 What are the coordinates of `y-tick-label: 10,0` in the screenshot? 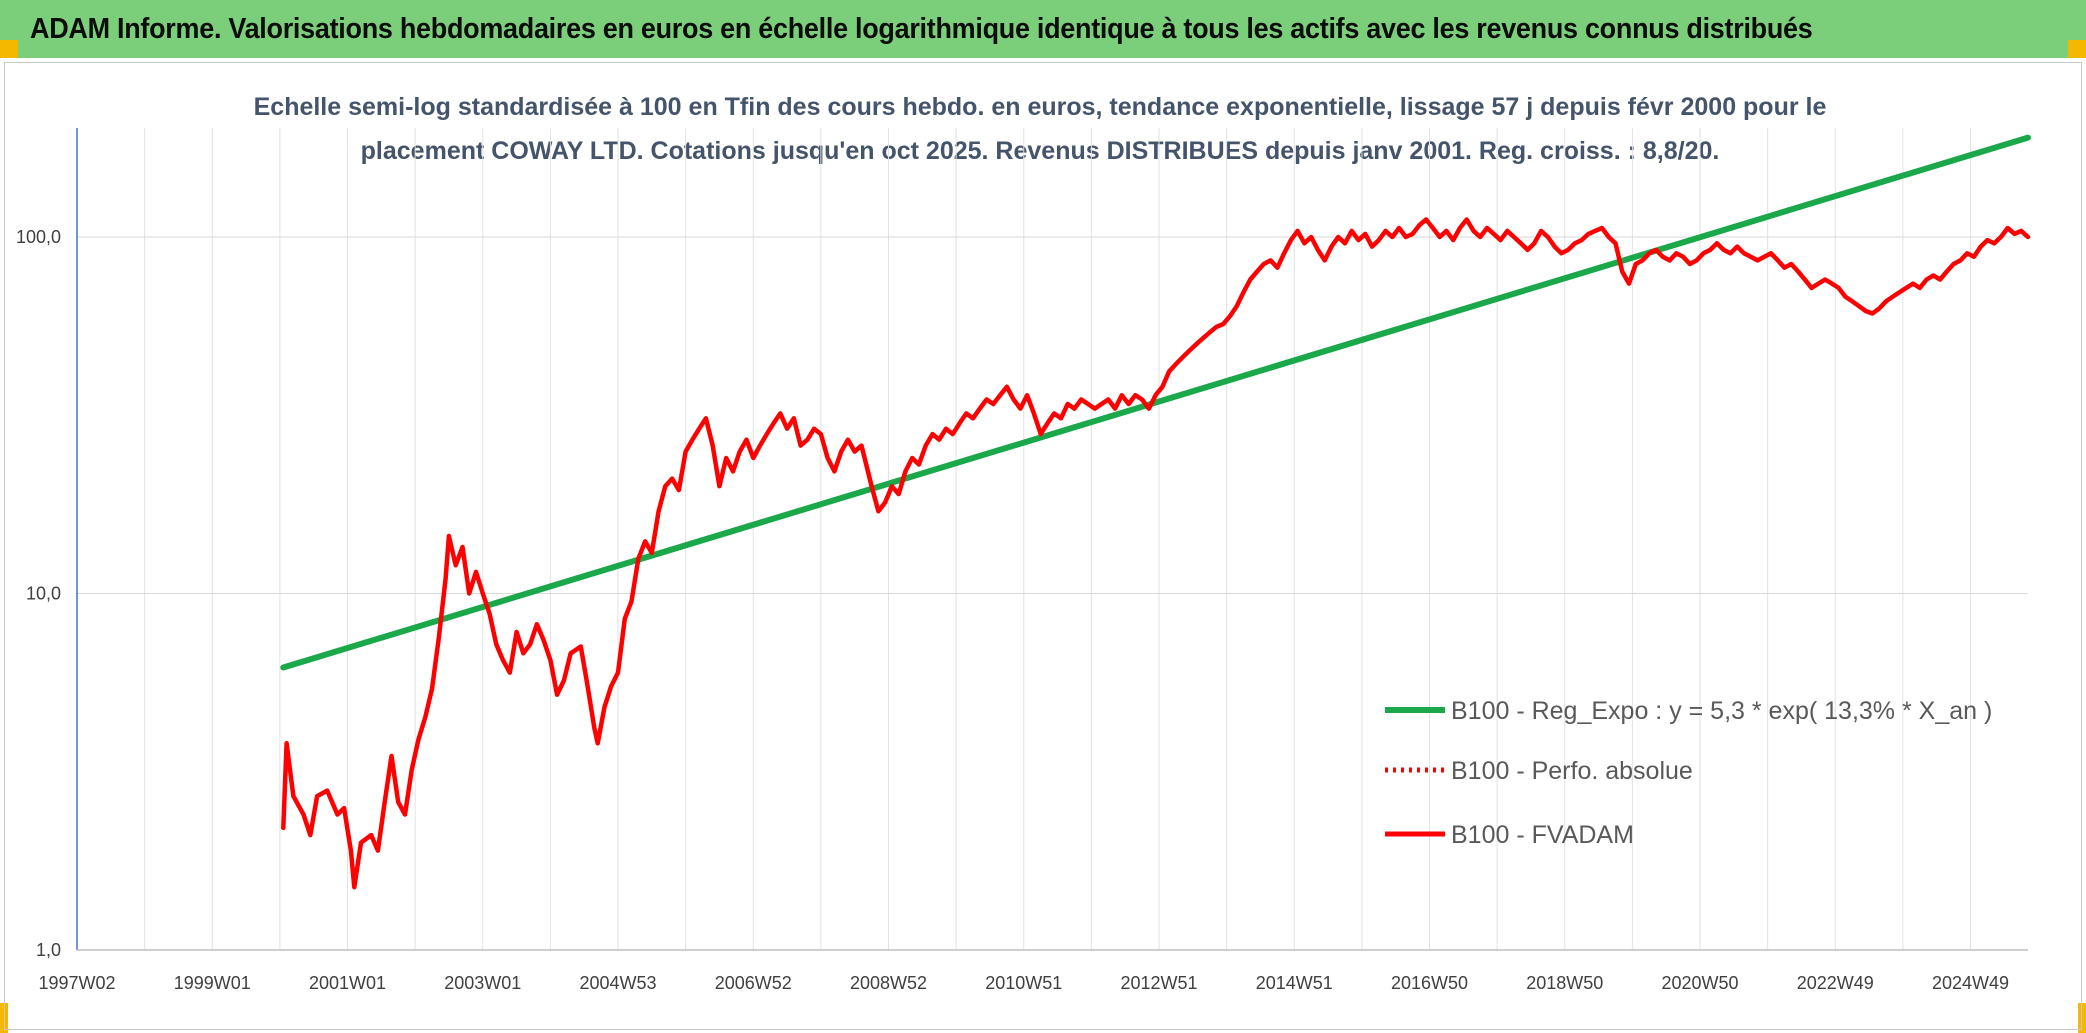 It's located at (43, 594).